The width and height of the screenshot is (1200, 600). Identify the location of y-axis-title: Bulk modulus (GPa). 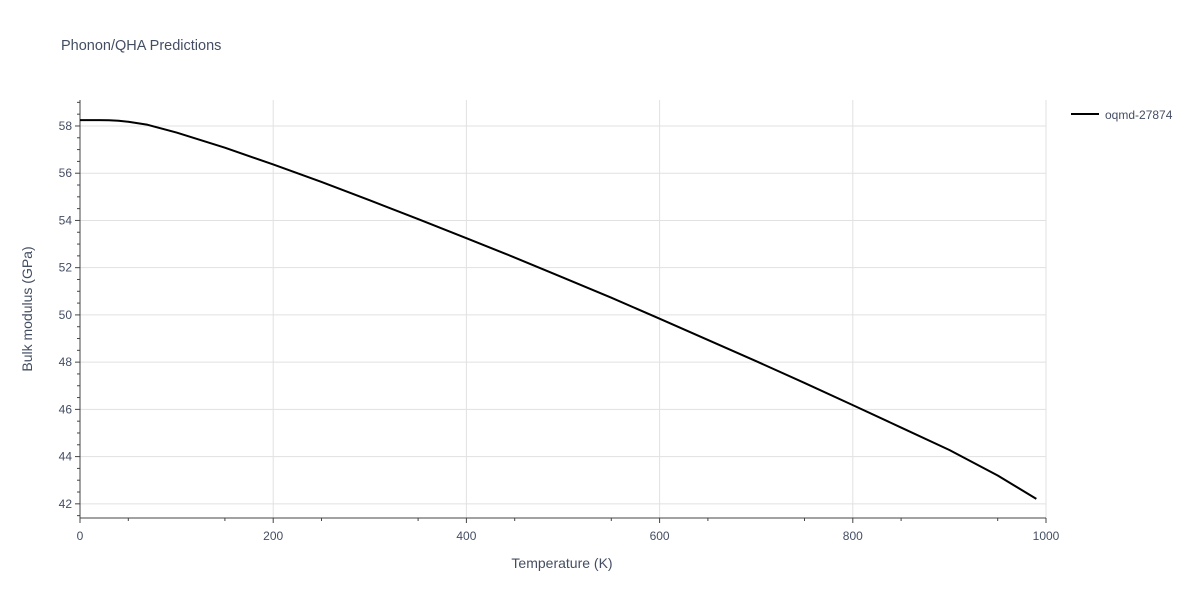
(27, 308).